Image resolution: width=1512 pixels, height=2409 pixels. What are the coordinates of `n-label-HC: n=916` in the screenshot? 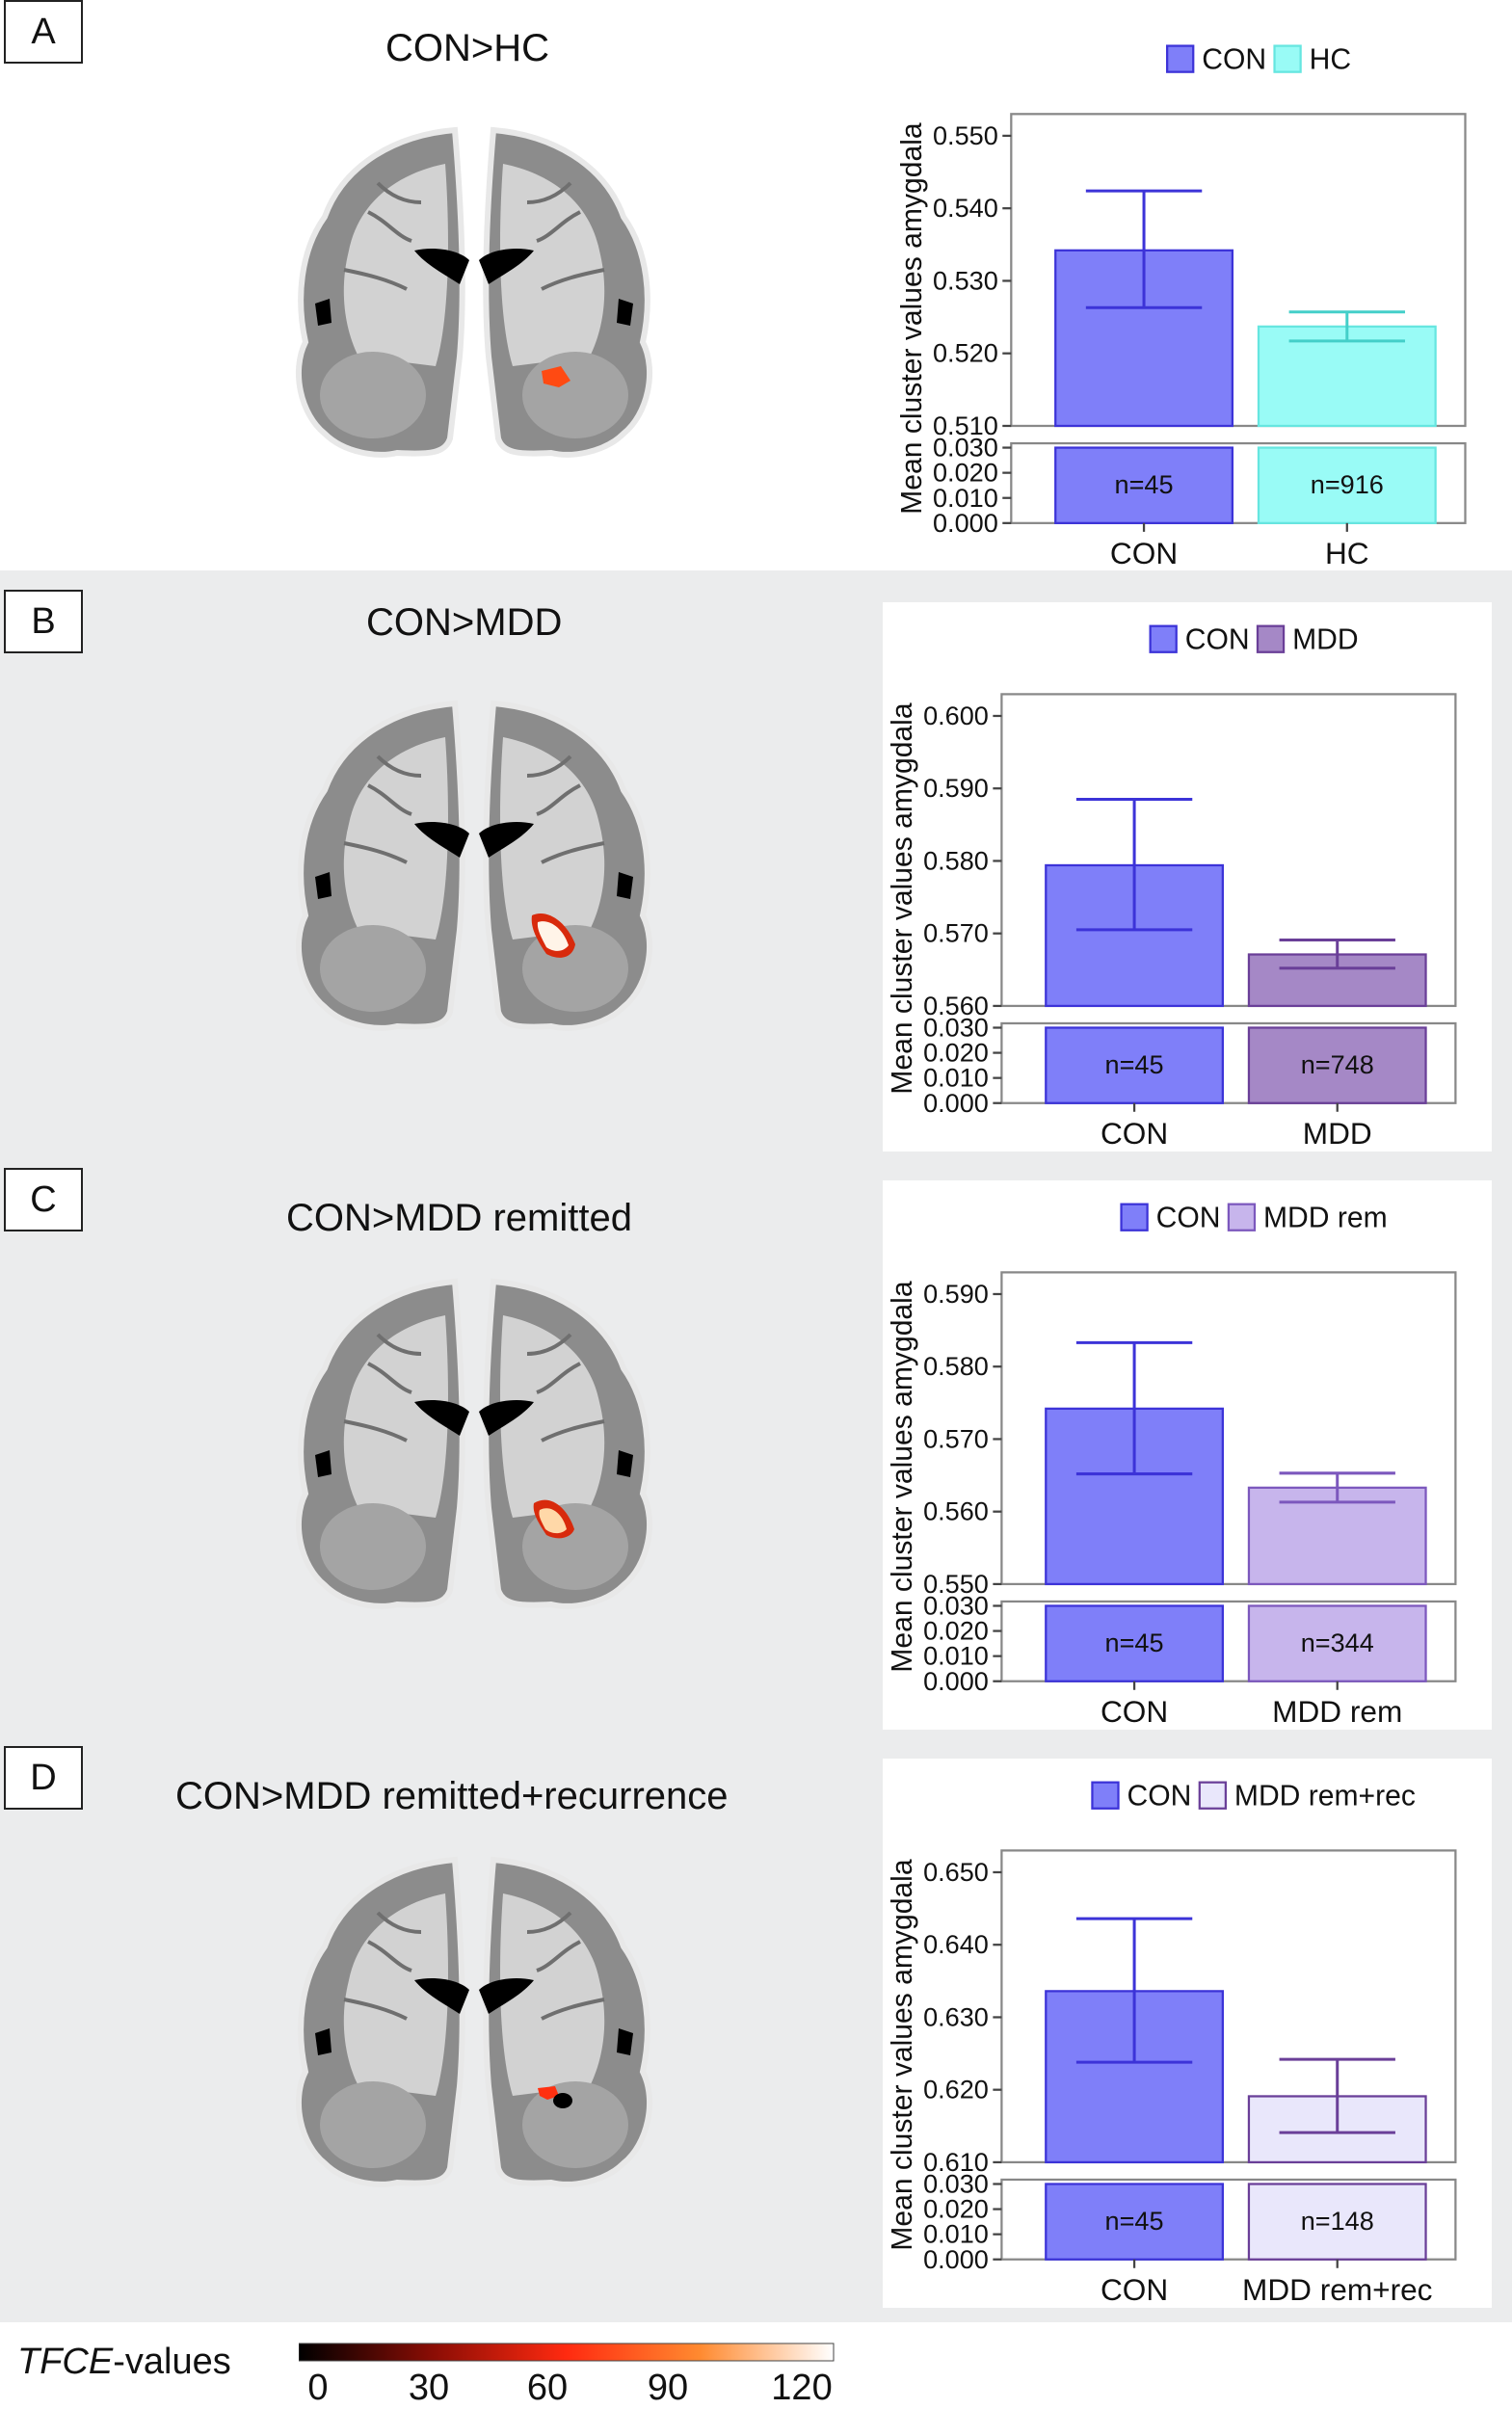 It's located at (1348, 484).